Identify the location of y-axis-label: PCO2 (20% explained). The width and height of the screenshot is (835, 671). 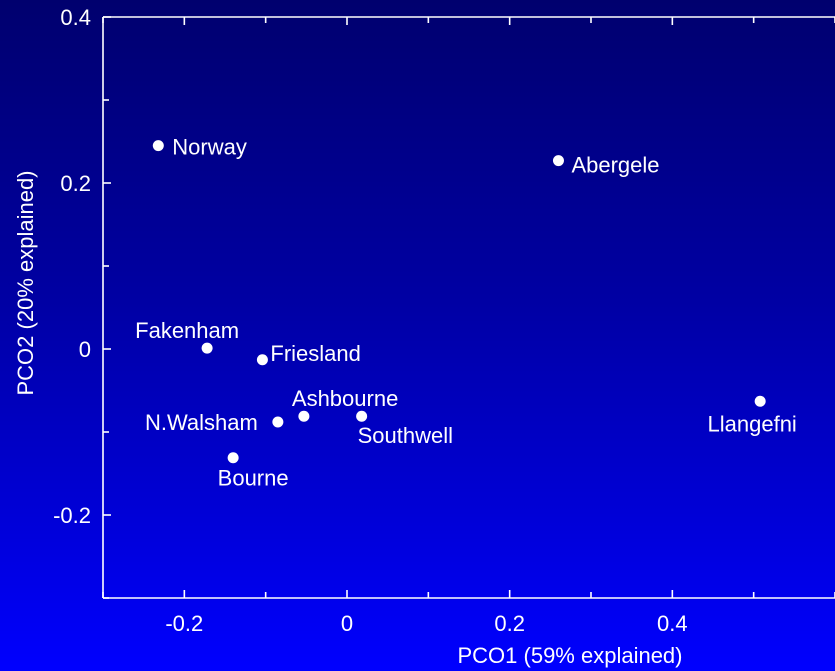
(25, 282).